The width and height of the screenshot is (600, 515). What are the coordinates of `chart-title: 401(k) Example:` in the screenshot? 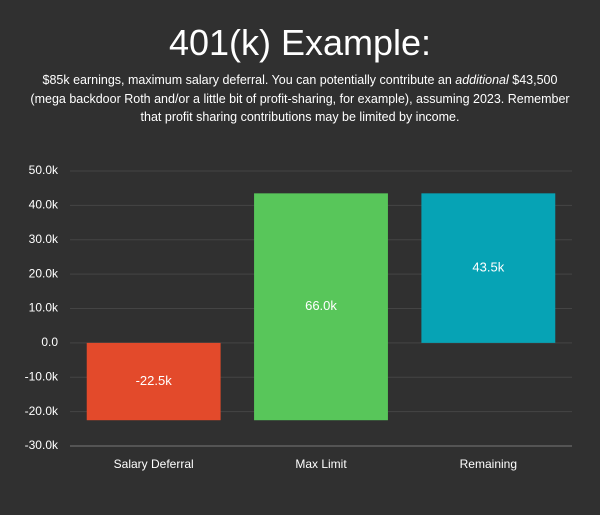 It's located at (300, 42).